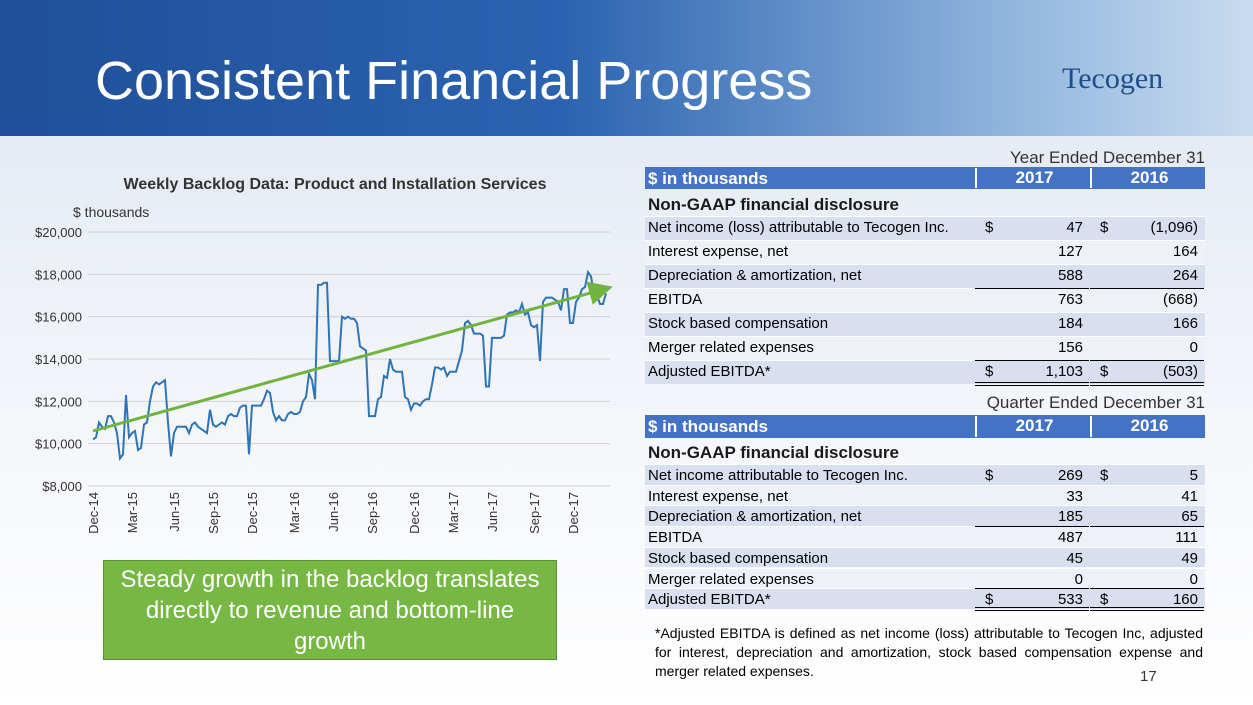  Describe the element at coordinates (111, 212) in the screenshot. I see `y-axis-label: $ thousands` at that location.